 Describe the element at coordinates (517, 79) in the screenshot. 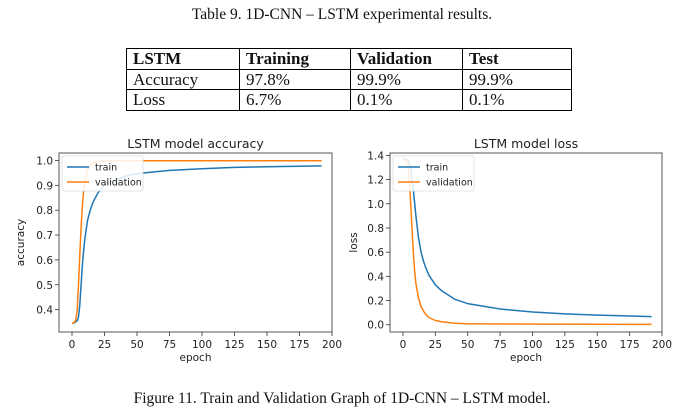

I see `table-cell: 99.9%` at that location.